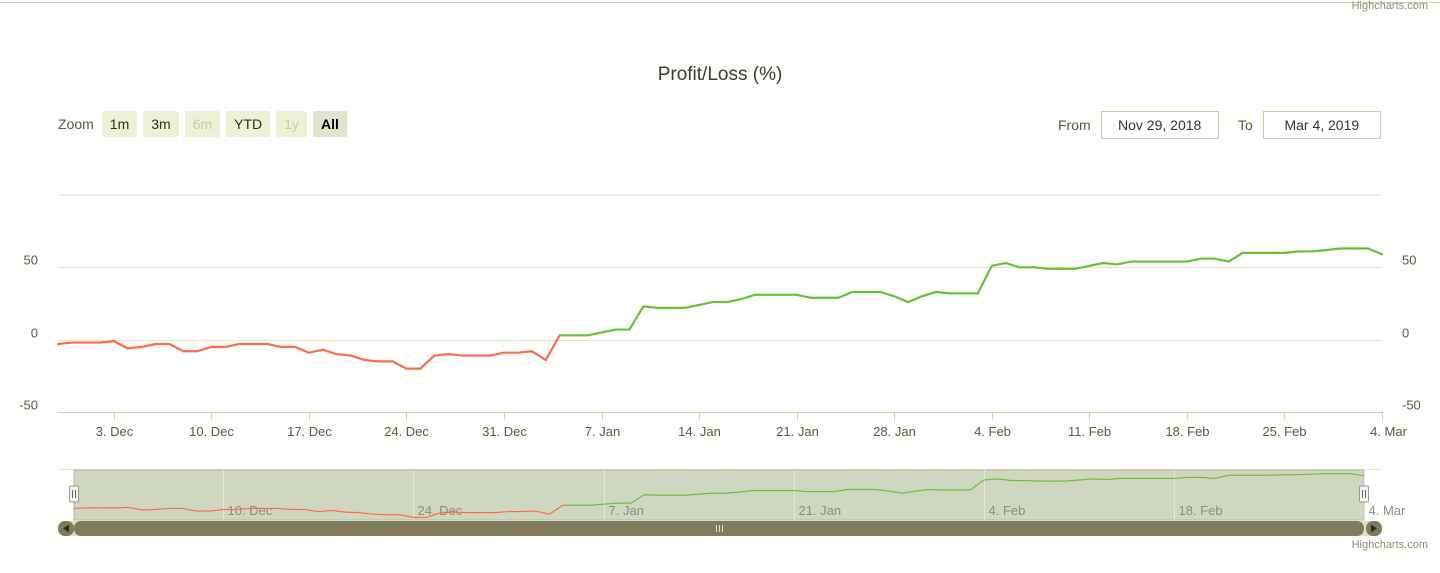  I want to click on x-tick-label: 25. Feb, so click(1284, 431).